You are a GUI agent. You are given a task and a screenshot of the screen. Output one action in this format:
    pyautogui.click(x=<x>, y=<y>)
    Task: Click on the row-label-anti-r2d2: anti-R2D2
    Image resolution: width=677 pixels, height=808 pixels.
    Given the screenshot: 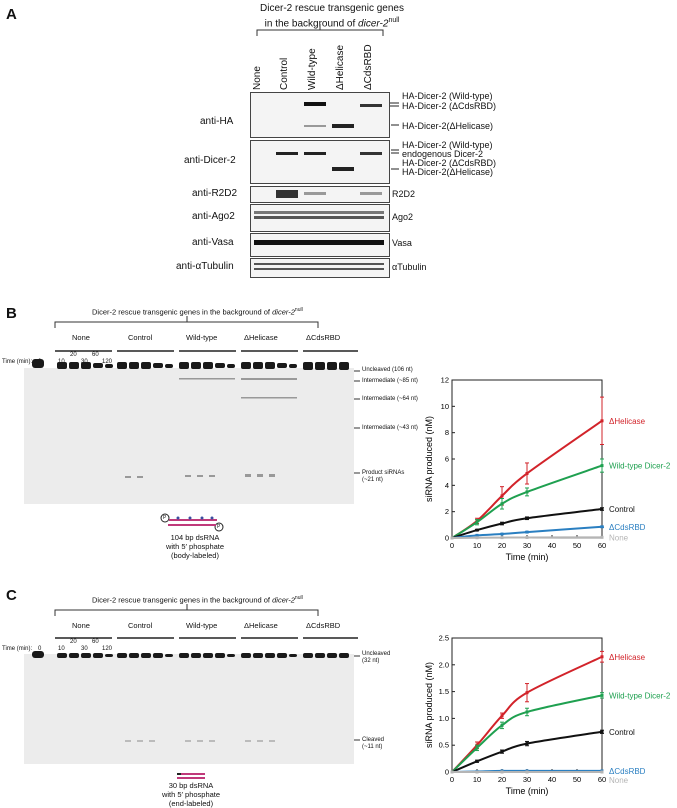 What is the action you would take?
    pyautogui.click(x=215, y=193)
    